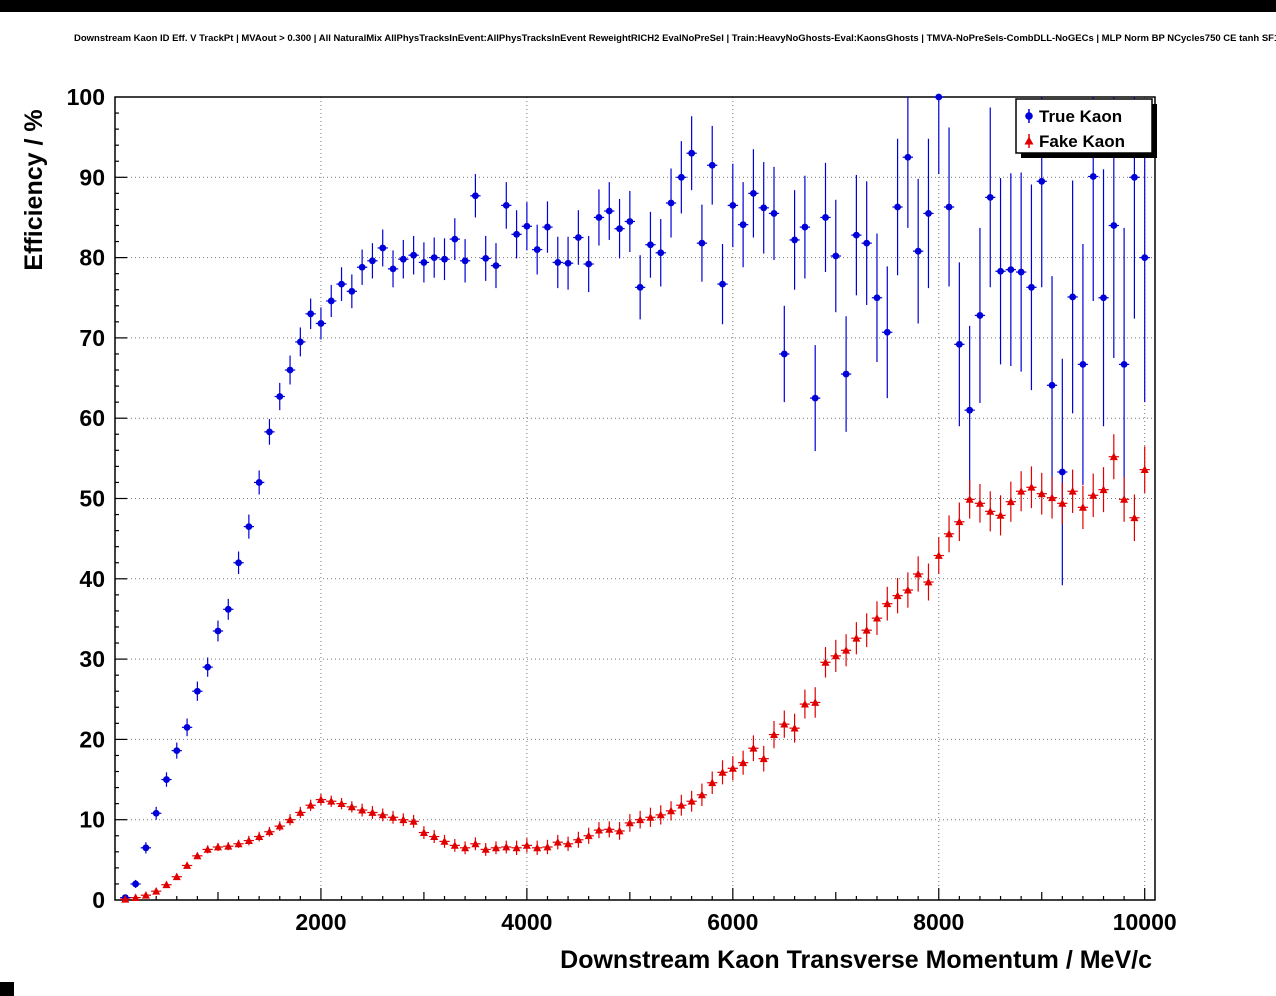  I want to click on x-tick-label: 2000, so click(320, 922).